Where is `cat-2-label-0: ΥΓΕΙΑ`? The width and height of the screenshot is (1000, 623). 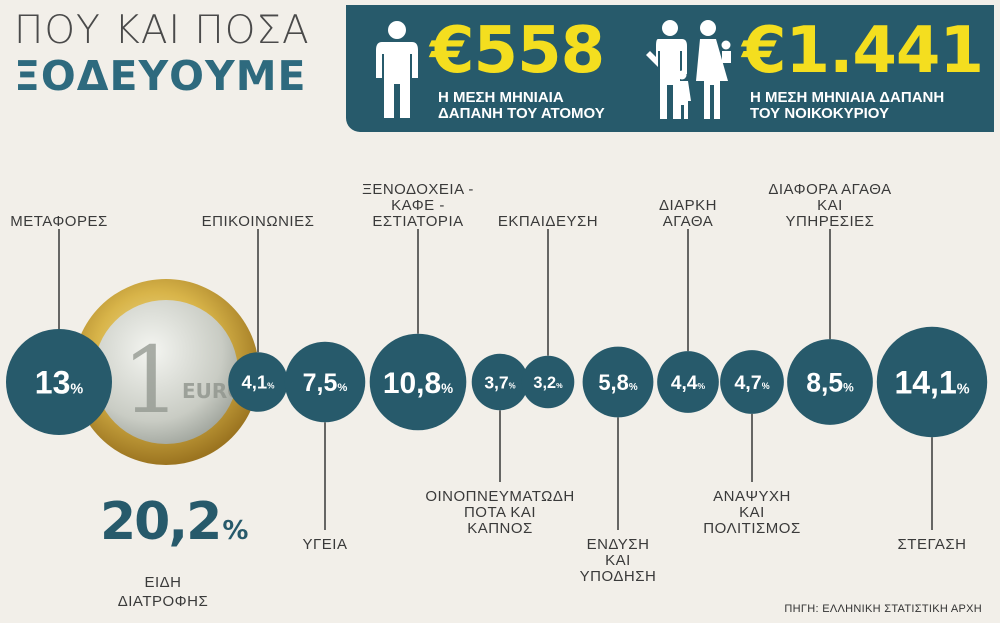
cat-2-label-0: ΥΓΕΙΑ is located at coordinates (325, 544).